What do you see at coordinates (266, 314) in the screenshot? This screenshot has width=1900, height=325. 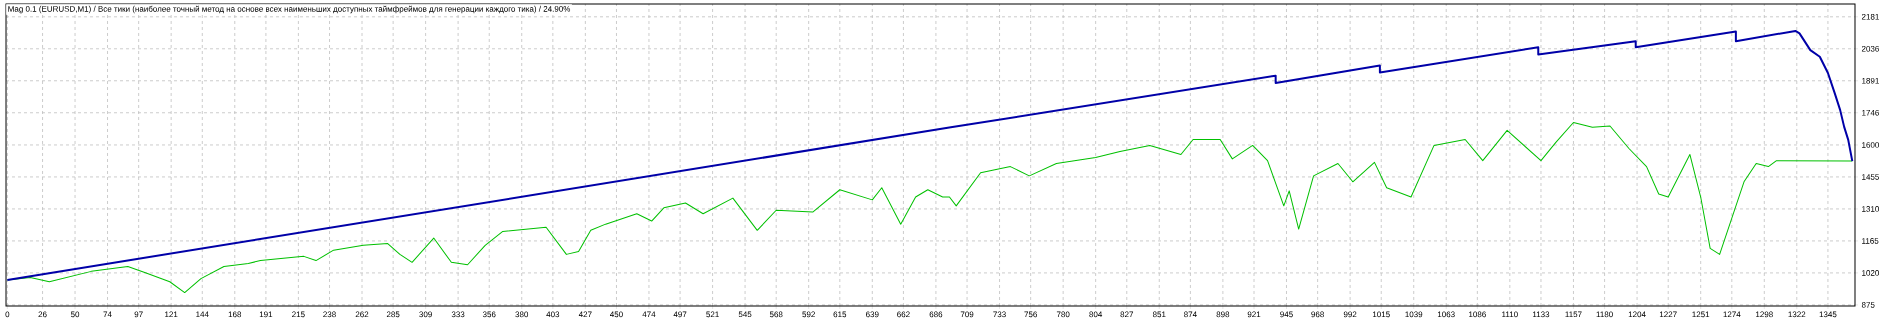 I see `x-tick-label: 191` at bounding box center [266, 314].